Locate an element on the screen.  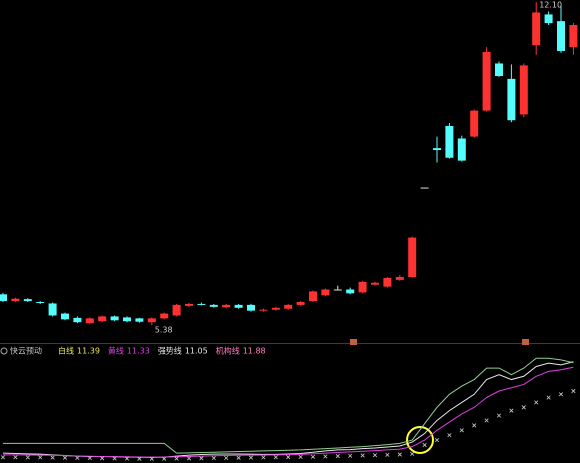
legend-value: 11.39 is located at coordinates (88, 351).